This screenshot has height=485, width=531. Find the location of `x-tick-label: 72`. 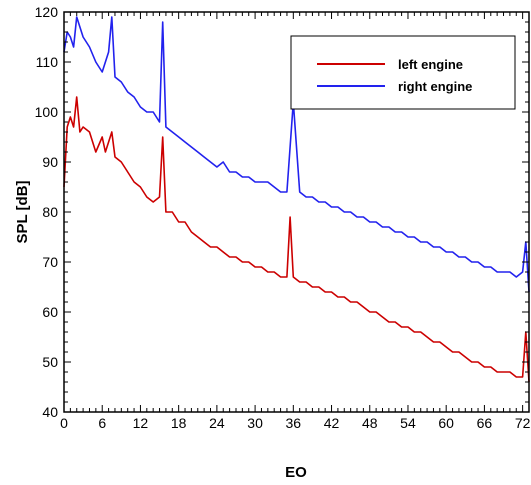

x-tick-label: 72 is located at coordinates (523, 423).